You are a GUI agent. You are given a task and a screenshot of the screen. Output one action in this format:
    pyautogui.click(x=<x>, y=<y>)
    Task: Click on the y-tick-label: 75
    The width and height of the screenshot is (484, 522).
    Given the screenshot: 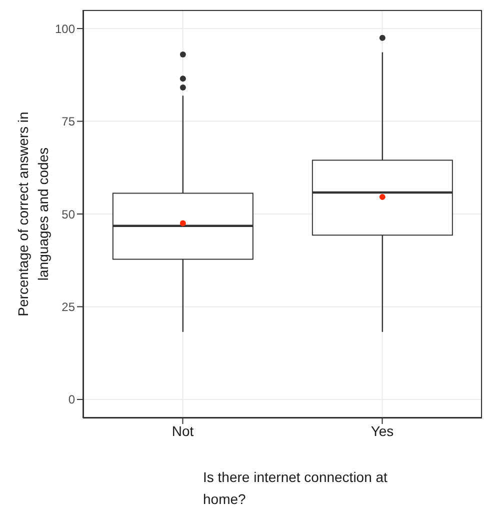 What is the action you would take?
    pyautogui.click(x=69, y=121)
    